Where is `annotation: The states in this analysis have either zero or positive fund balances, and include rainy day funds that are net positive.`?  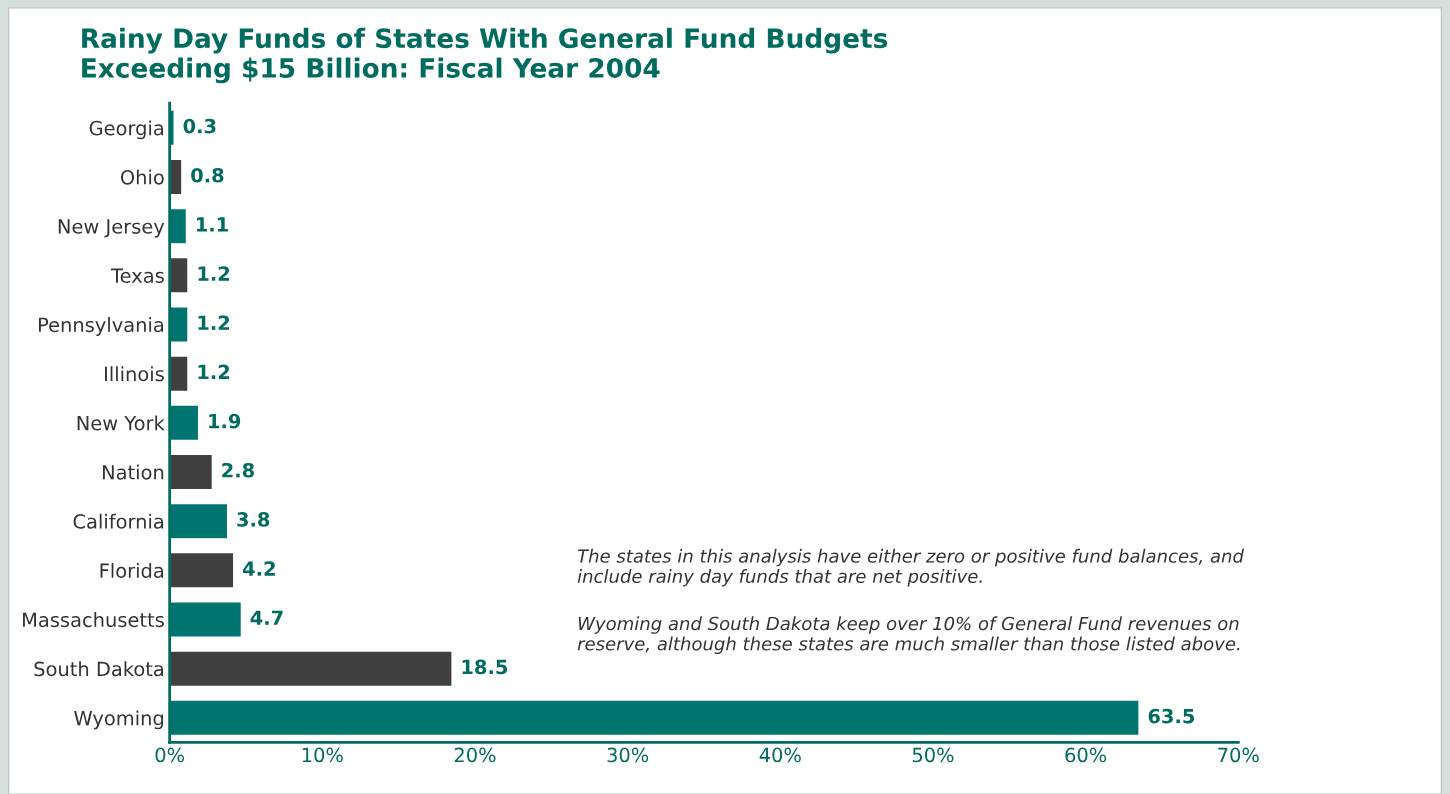
annotation: The states in this analysis have either zero or positive fund balances, and include rainy day funds that are net positive. is located at coordinates (911, 567).